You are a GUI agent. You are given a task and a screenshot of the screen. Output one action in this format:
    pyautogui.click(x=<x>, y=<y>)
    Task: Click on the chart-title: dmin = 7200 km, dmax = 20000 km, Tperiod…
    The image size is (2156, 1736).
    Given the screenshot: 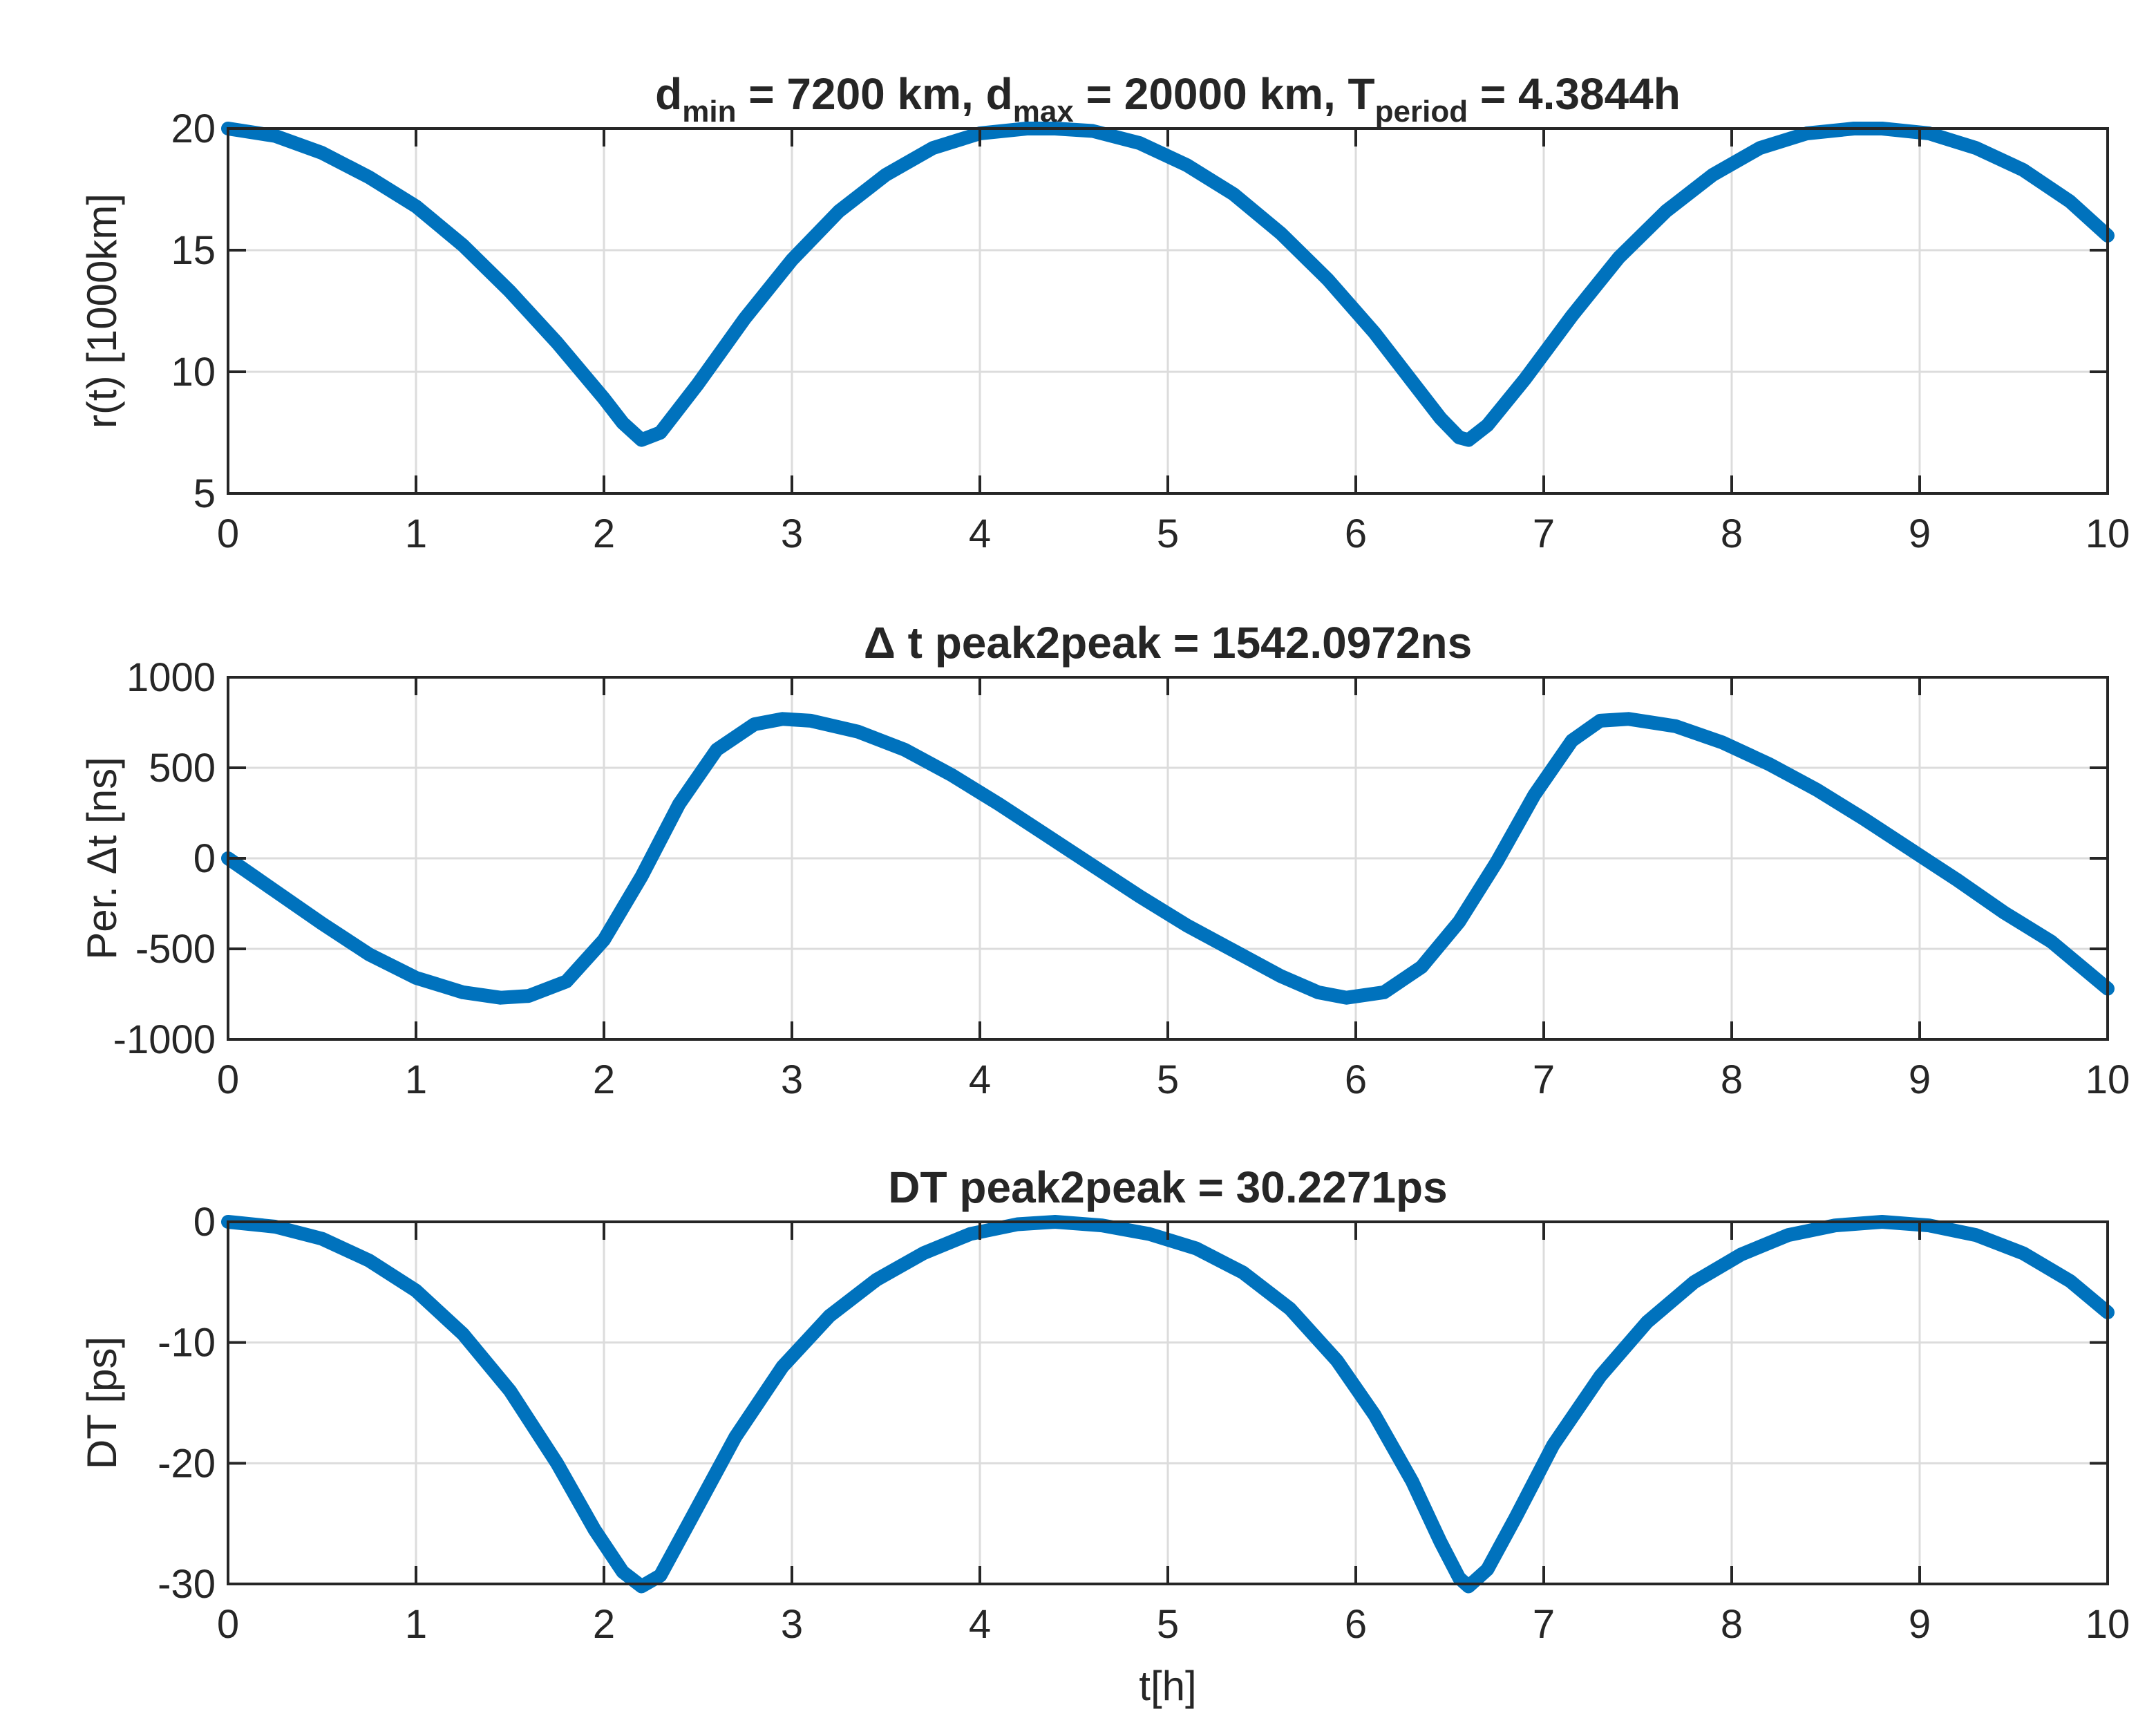 What is the action you would take?
    pyautogui.click(x=1168, y=99)
    